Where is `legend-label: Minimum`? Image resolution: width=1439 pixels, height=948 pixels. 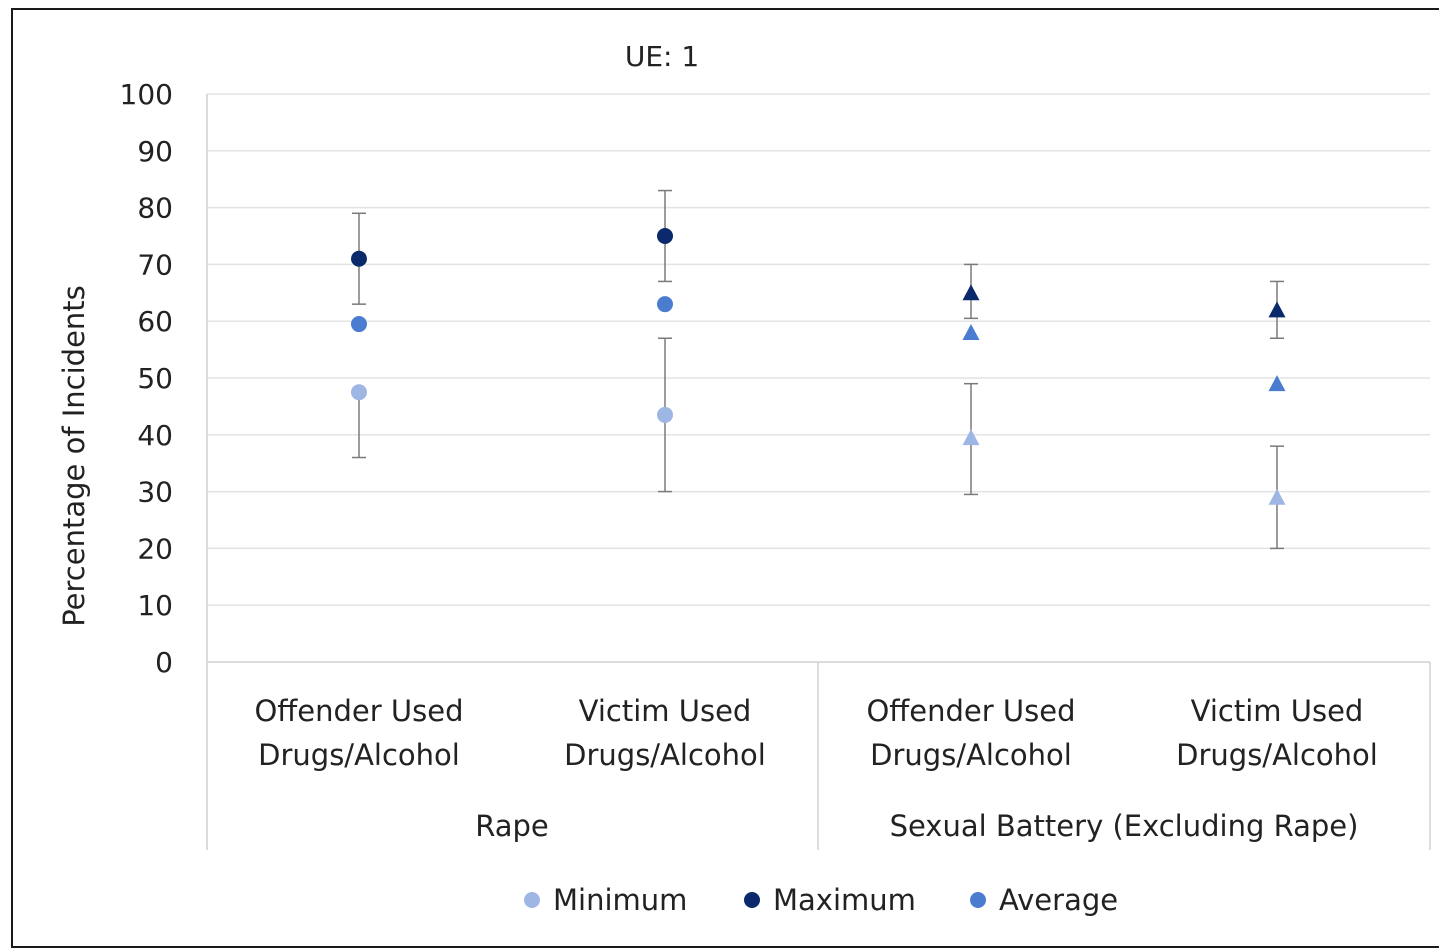
legend-label: Minimum is located at coordinates (620, 900).